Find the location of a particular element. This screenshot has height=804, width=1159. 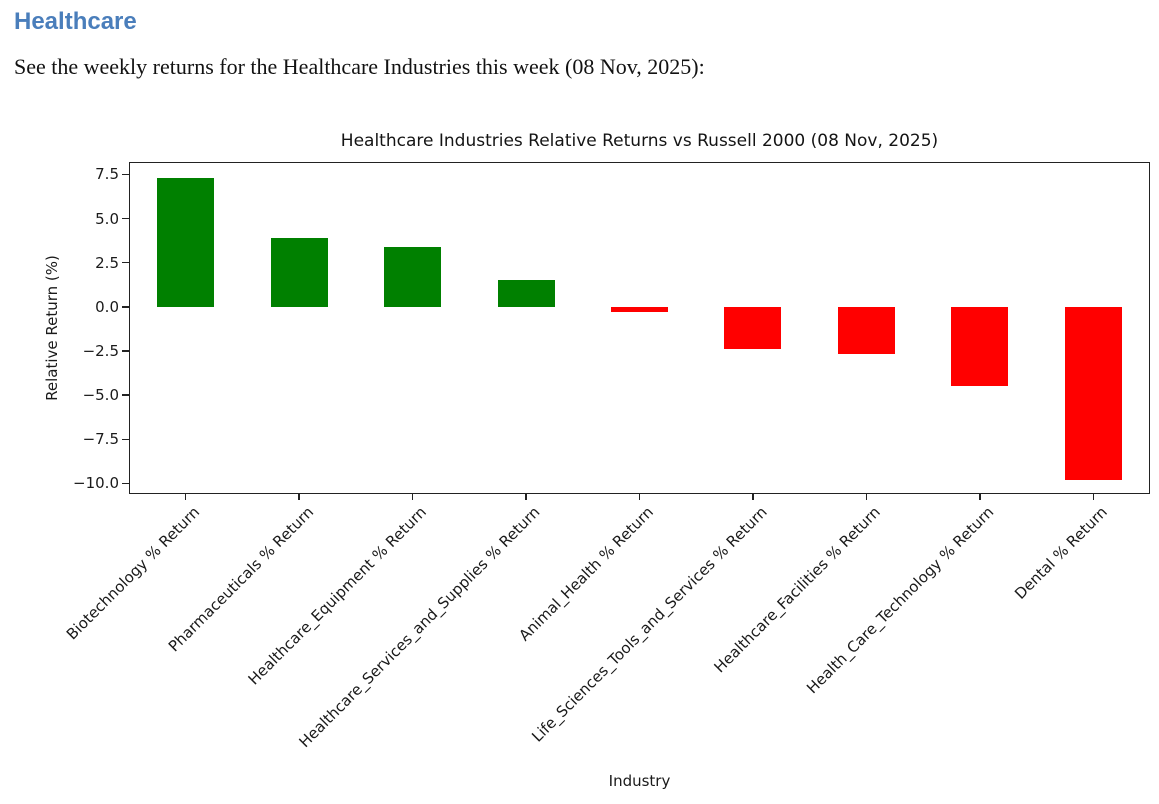

page-heading: Healthcare is located at coordinates (75, 21).